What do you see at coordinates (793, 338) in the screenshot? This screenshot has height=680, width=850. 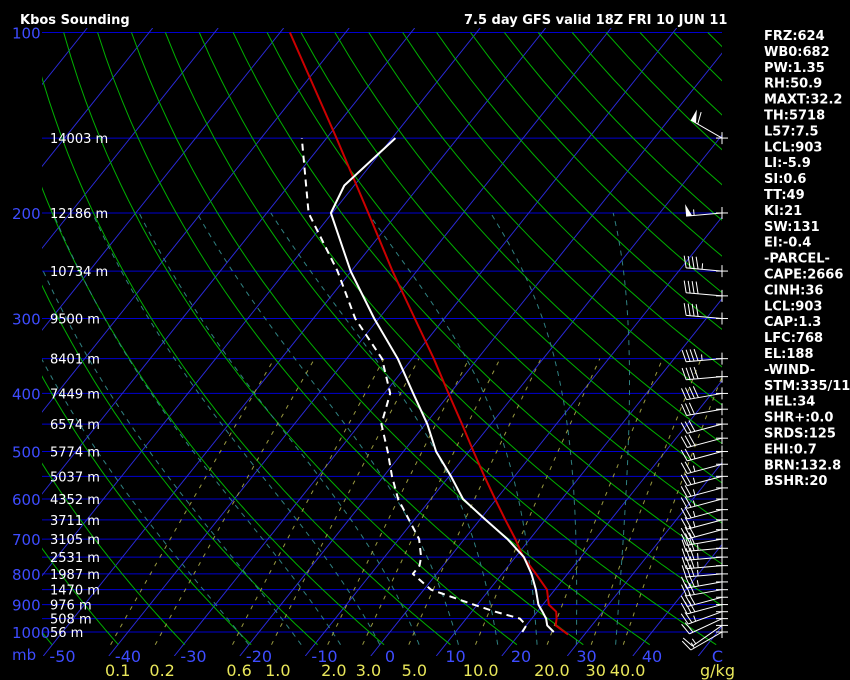 I see `index-item: LFC:768` at bounding box center [793, 338].